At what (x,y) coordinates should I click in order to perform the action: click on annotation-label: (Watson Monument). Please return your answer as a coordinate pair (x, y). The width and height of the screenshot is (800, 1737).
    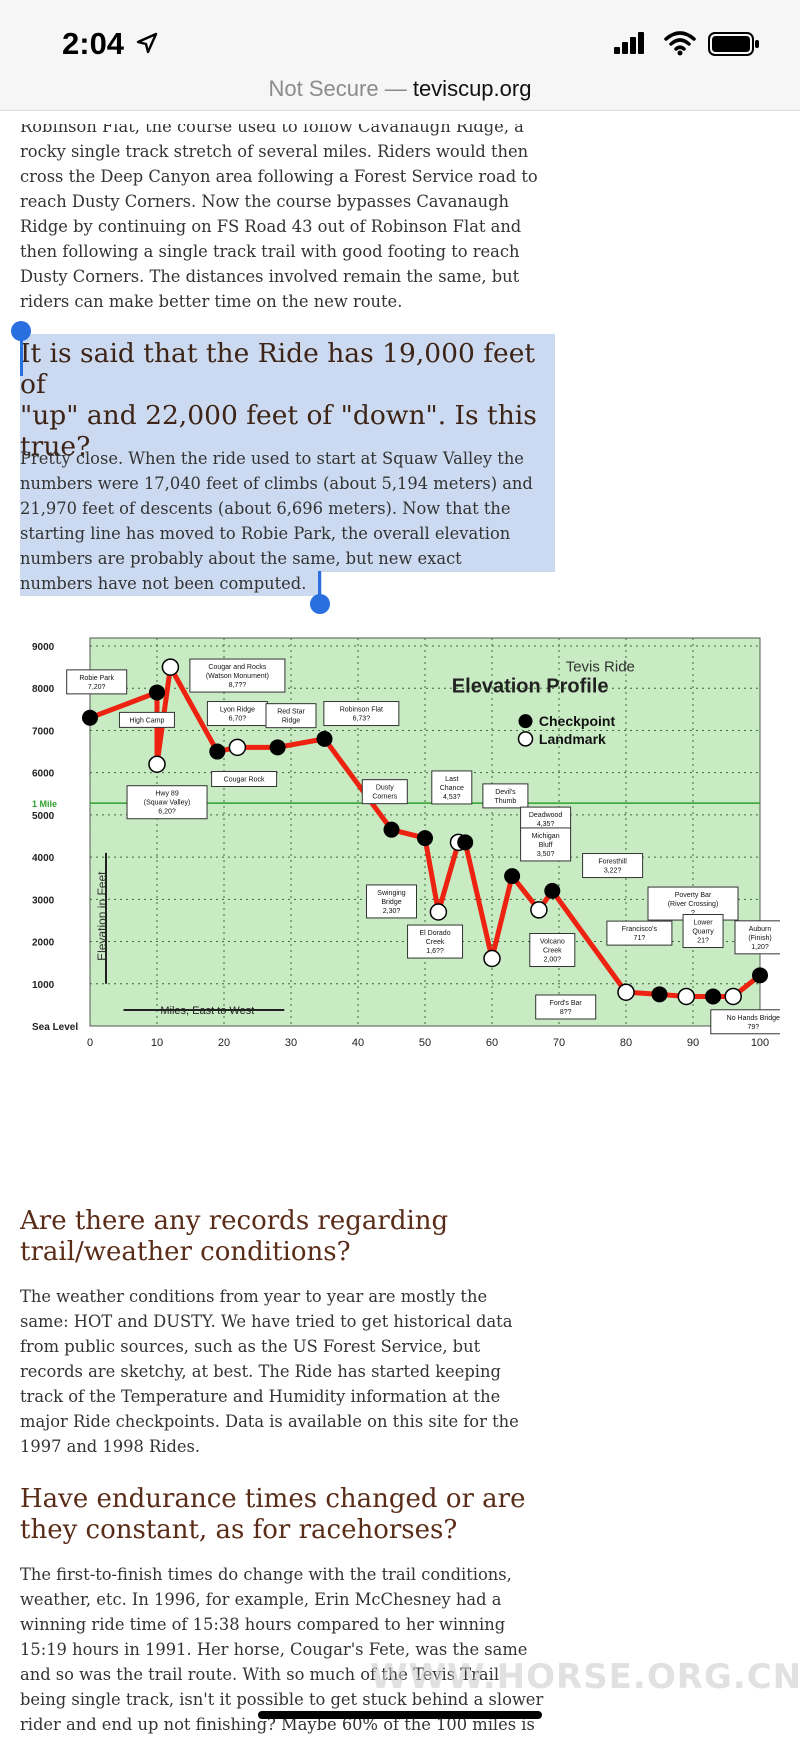
    Looking at the image, I should click on (237, 676).